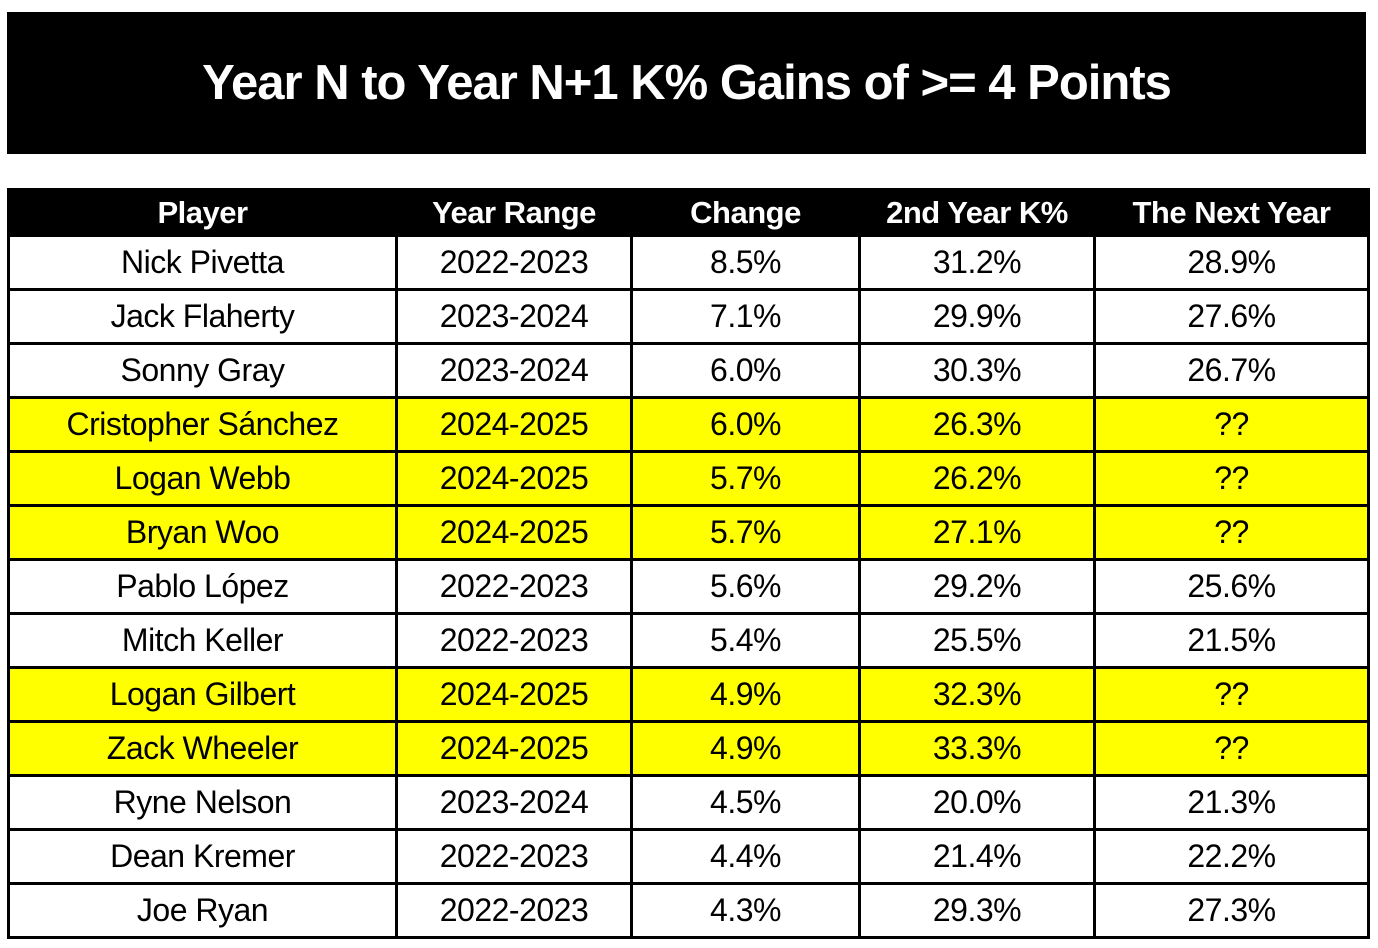 This screenshot has height=948, width=1378. Describe the element at coordinates (1231, 910) in the screenshot. I see `next-year-cell: 27.3%` at that location.